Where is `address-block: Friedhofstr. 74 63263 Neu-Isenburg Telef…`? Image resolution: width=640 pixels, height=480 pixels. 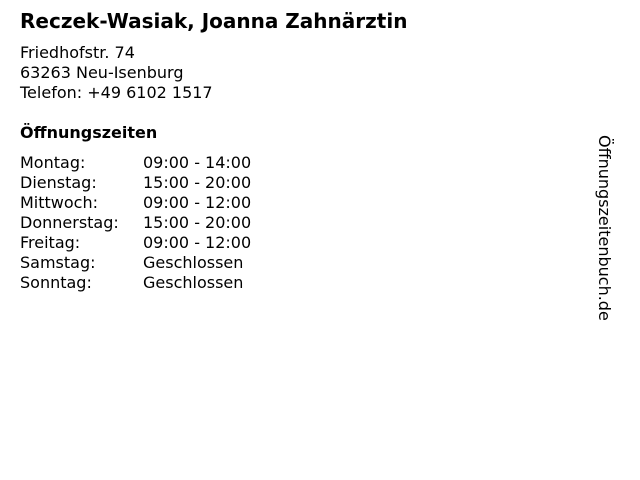
address-block: Friedhofstr. 74 63263 Neu-Isenburg Telef… is located at coordinates (116, 73).